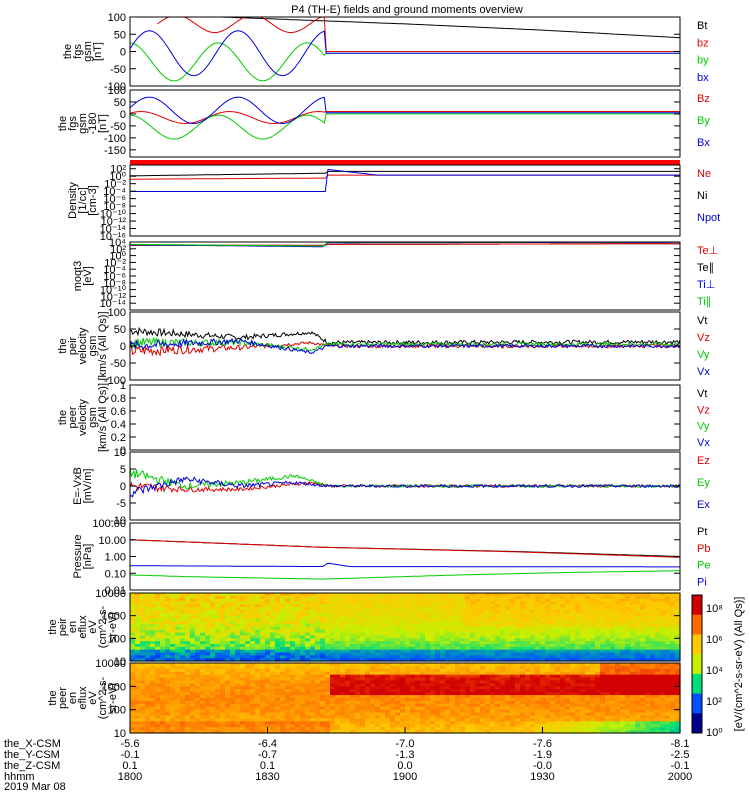 This screenshot has height=800, width=750. Describe the element at coordinates (113, 215) in the screenshot. I see `y-tick-label: 10⁻¹⁰` at that location.